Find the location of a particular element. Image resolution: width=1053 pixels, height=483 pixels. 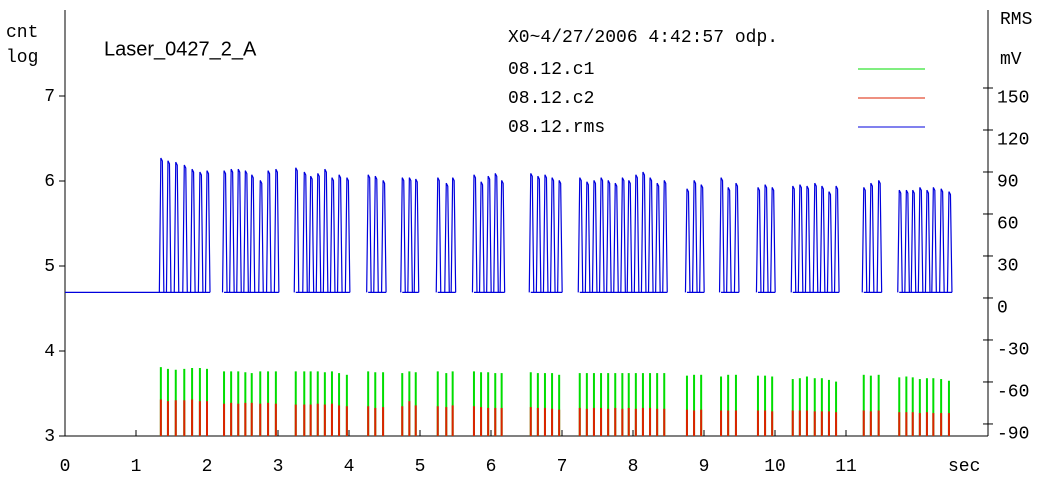

y-tick-label: 5 is located at coordinates (49, 267).